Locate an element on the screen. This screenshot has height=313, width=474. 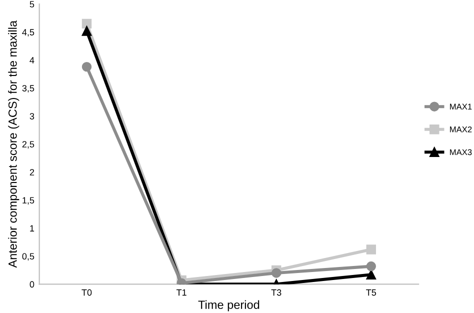
y-axis-title: Anterior component score (ACS) for the maxilla is located at coordinates (14, 144).